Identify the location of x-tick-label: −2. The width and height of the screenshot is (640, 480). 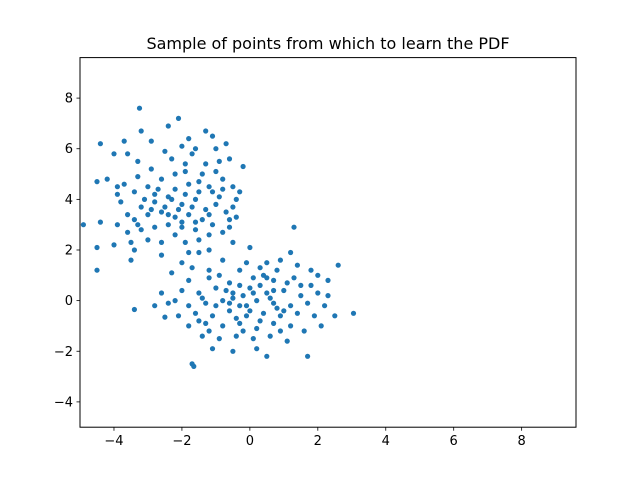
(181, 441).